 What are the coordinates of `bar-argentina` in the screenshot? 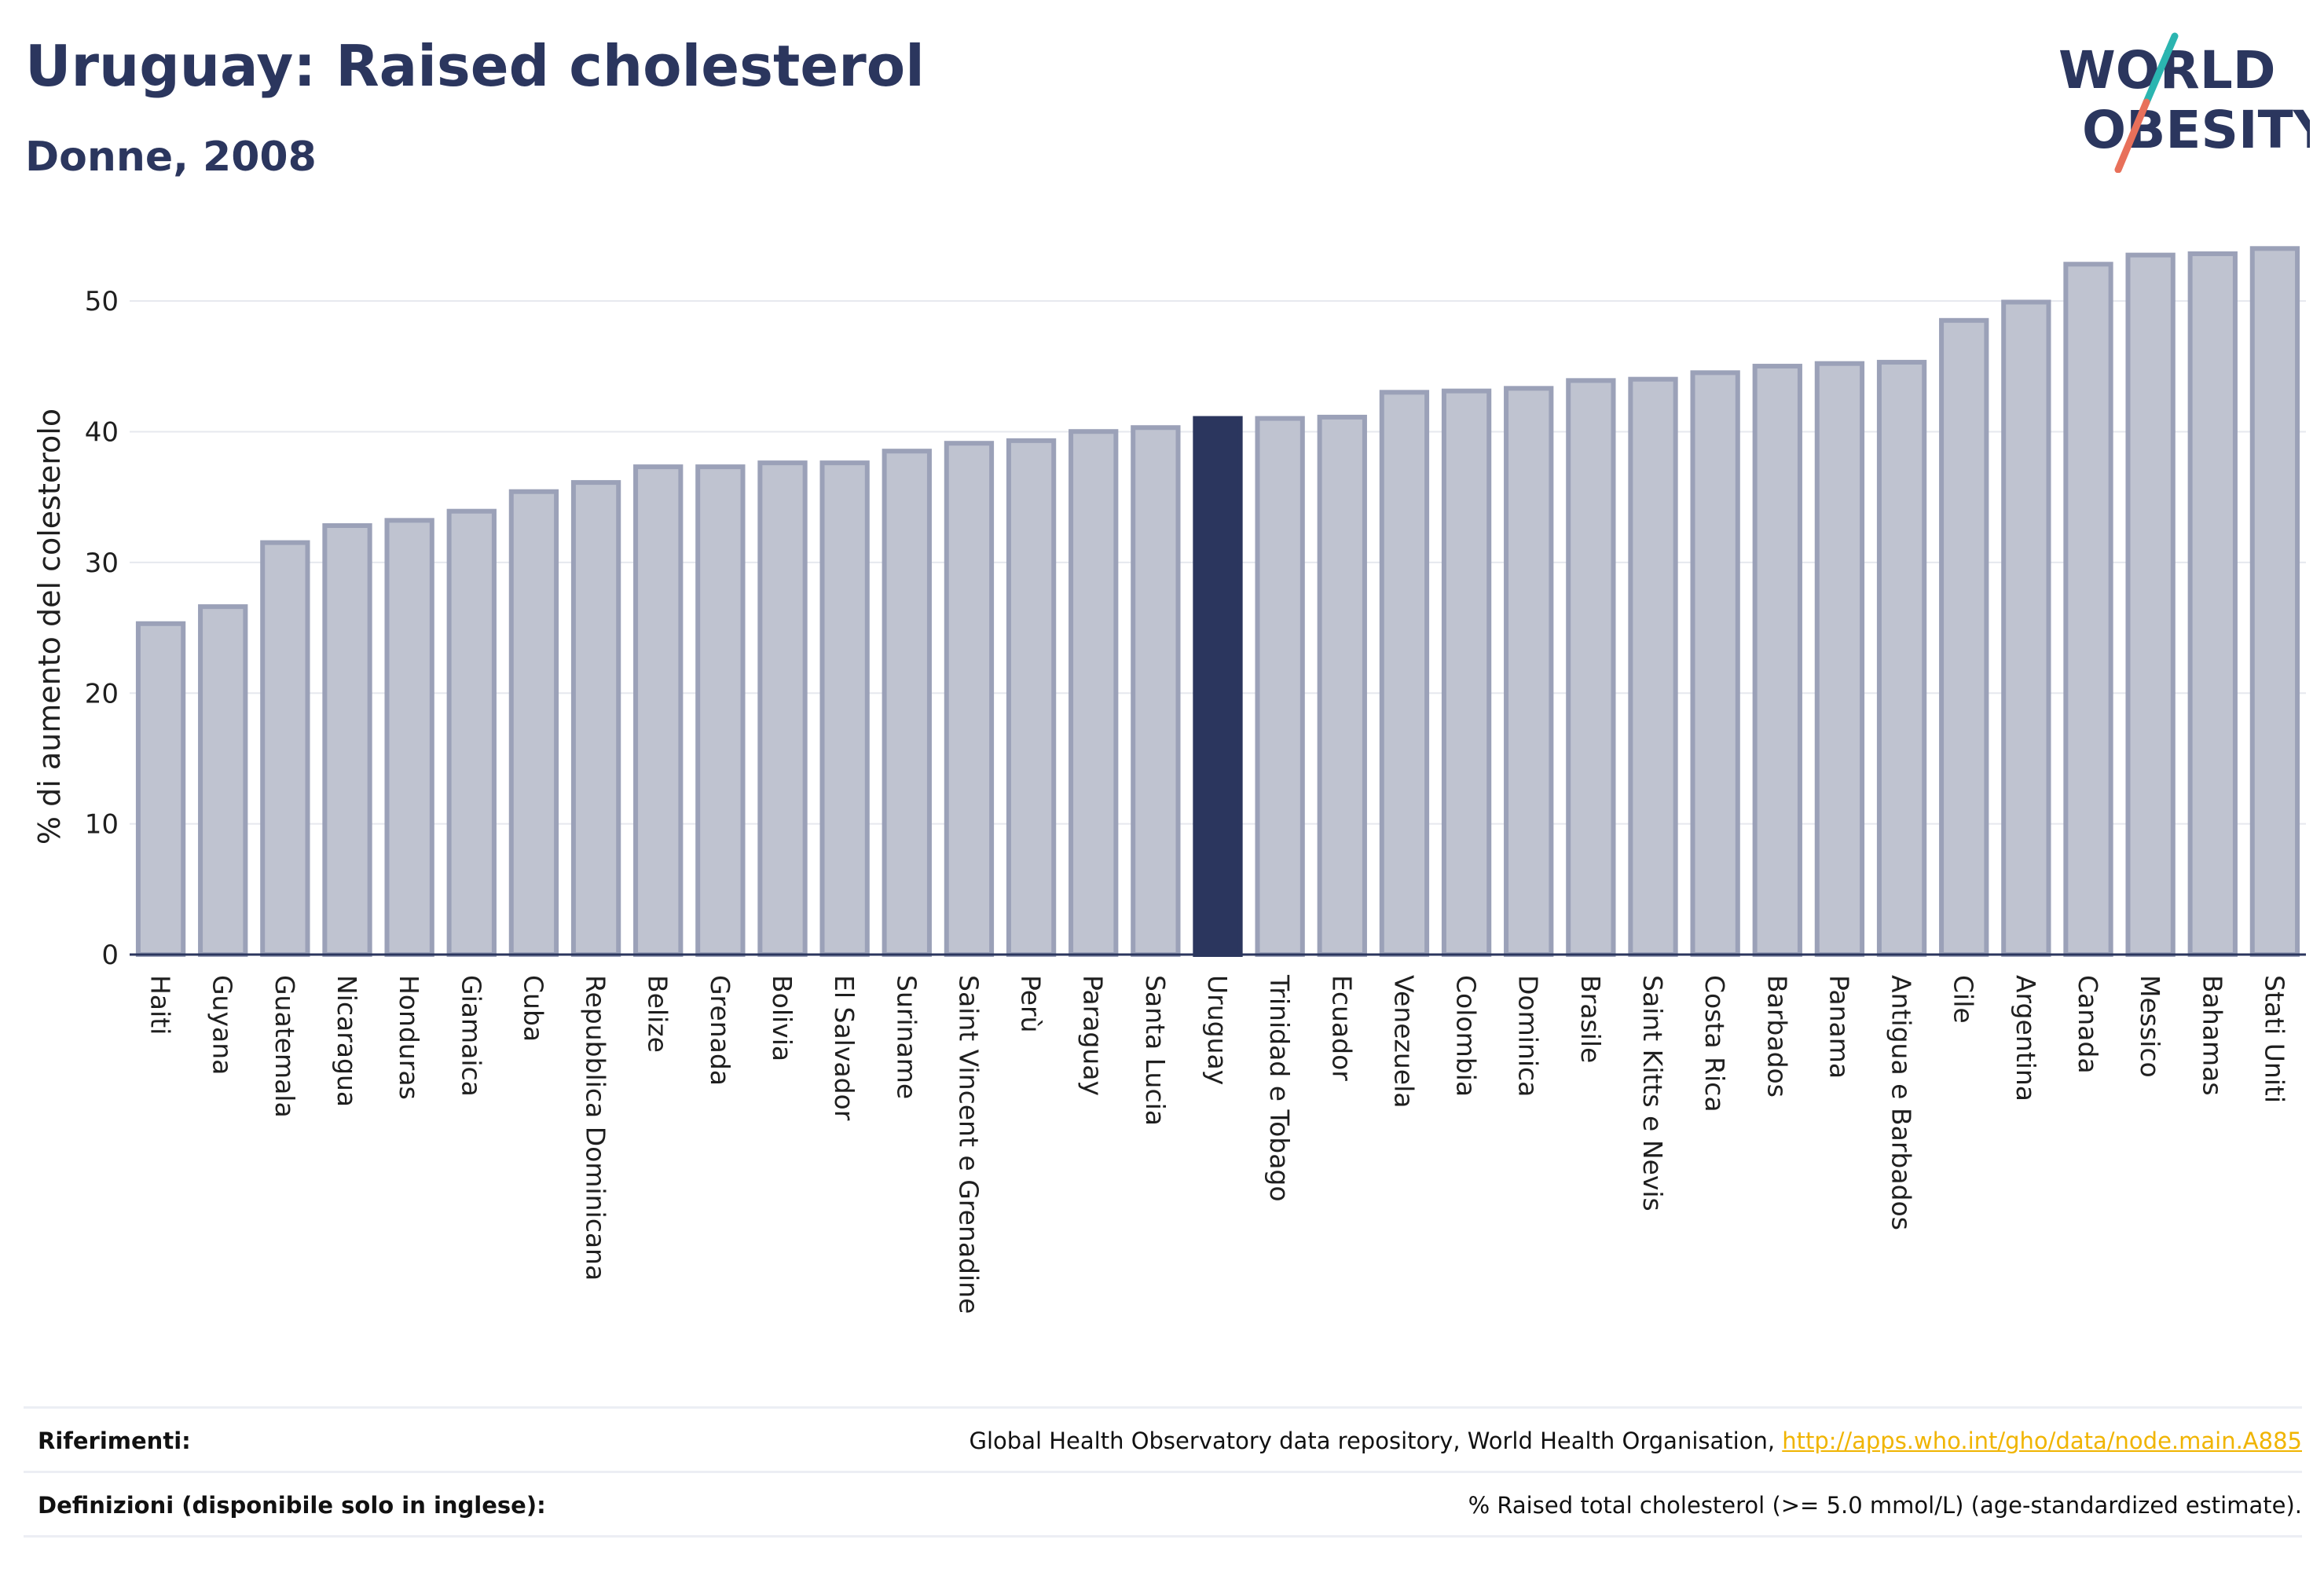 It's located at (2026, 628).